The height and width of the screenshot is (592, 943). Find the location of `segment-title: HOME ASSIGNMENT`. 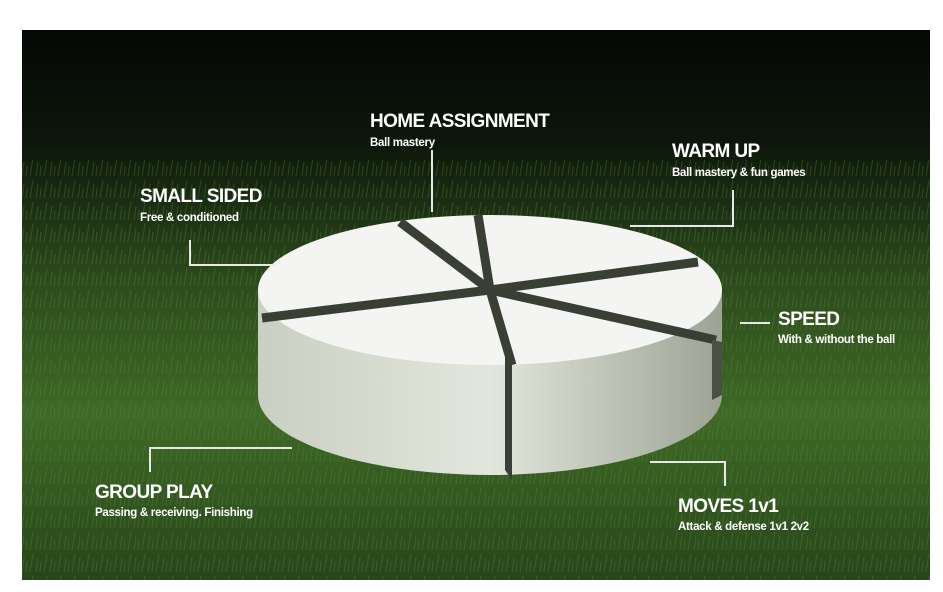

segment-title: HOME ASSIGNMENT is located at coordinates (460, 121).